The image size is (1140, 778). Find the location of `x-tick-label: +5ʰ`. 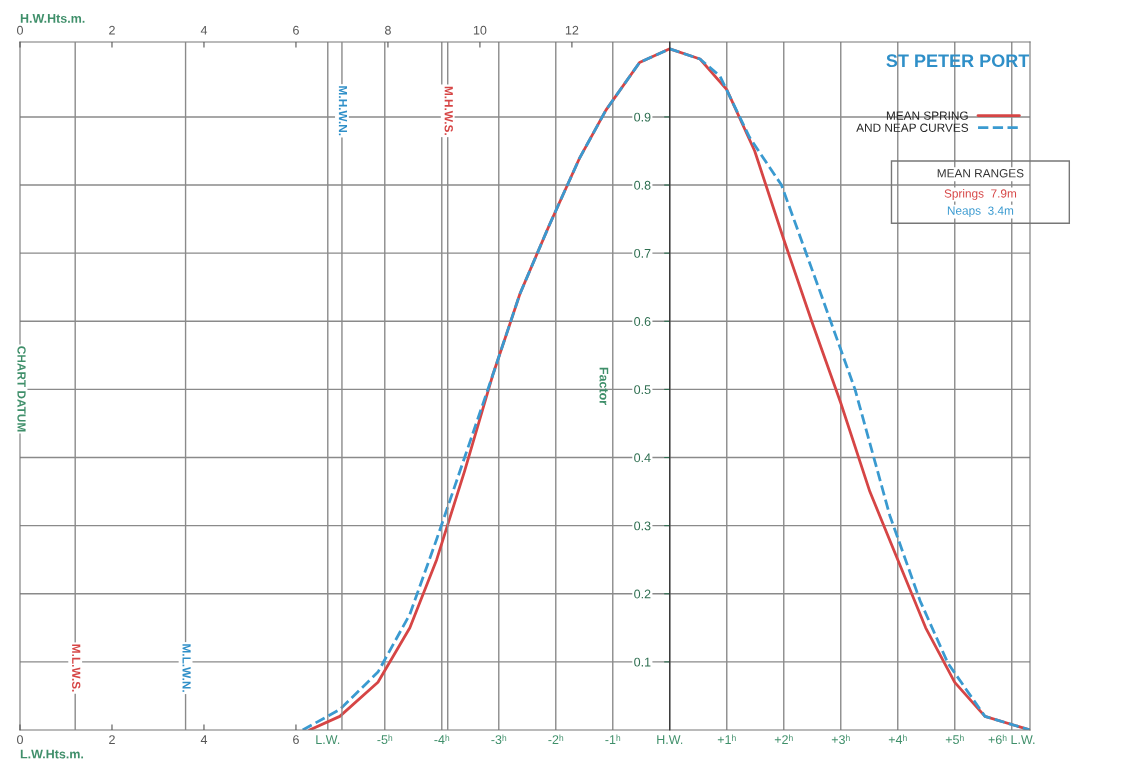

x-tick-label: +5ʰ is located at coordinates (954, 739).